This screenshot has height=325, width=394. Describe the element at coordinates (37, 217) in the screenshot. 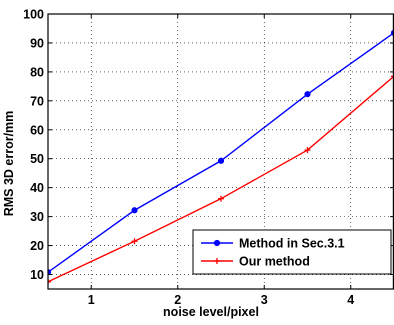

I see `y-tick-label: 30` at that location.